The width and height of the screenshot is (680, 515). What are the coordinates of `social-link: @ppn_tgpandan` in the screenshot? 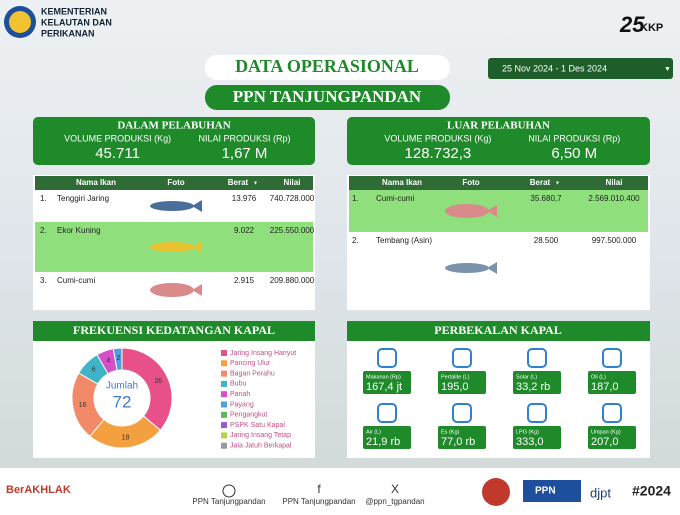 It's located at (394, 501).